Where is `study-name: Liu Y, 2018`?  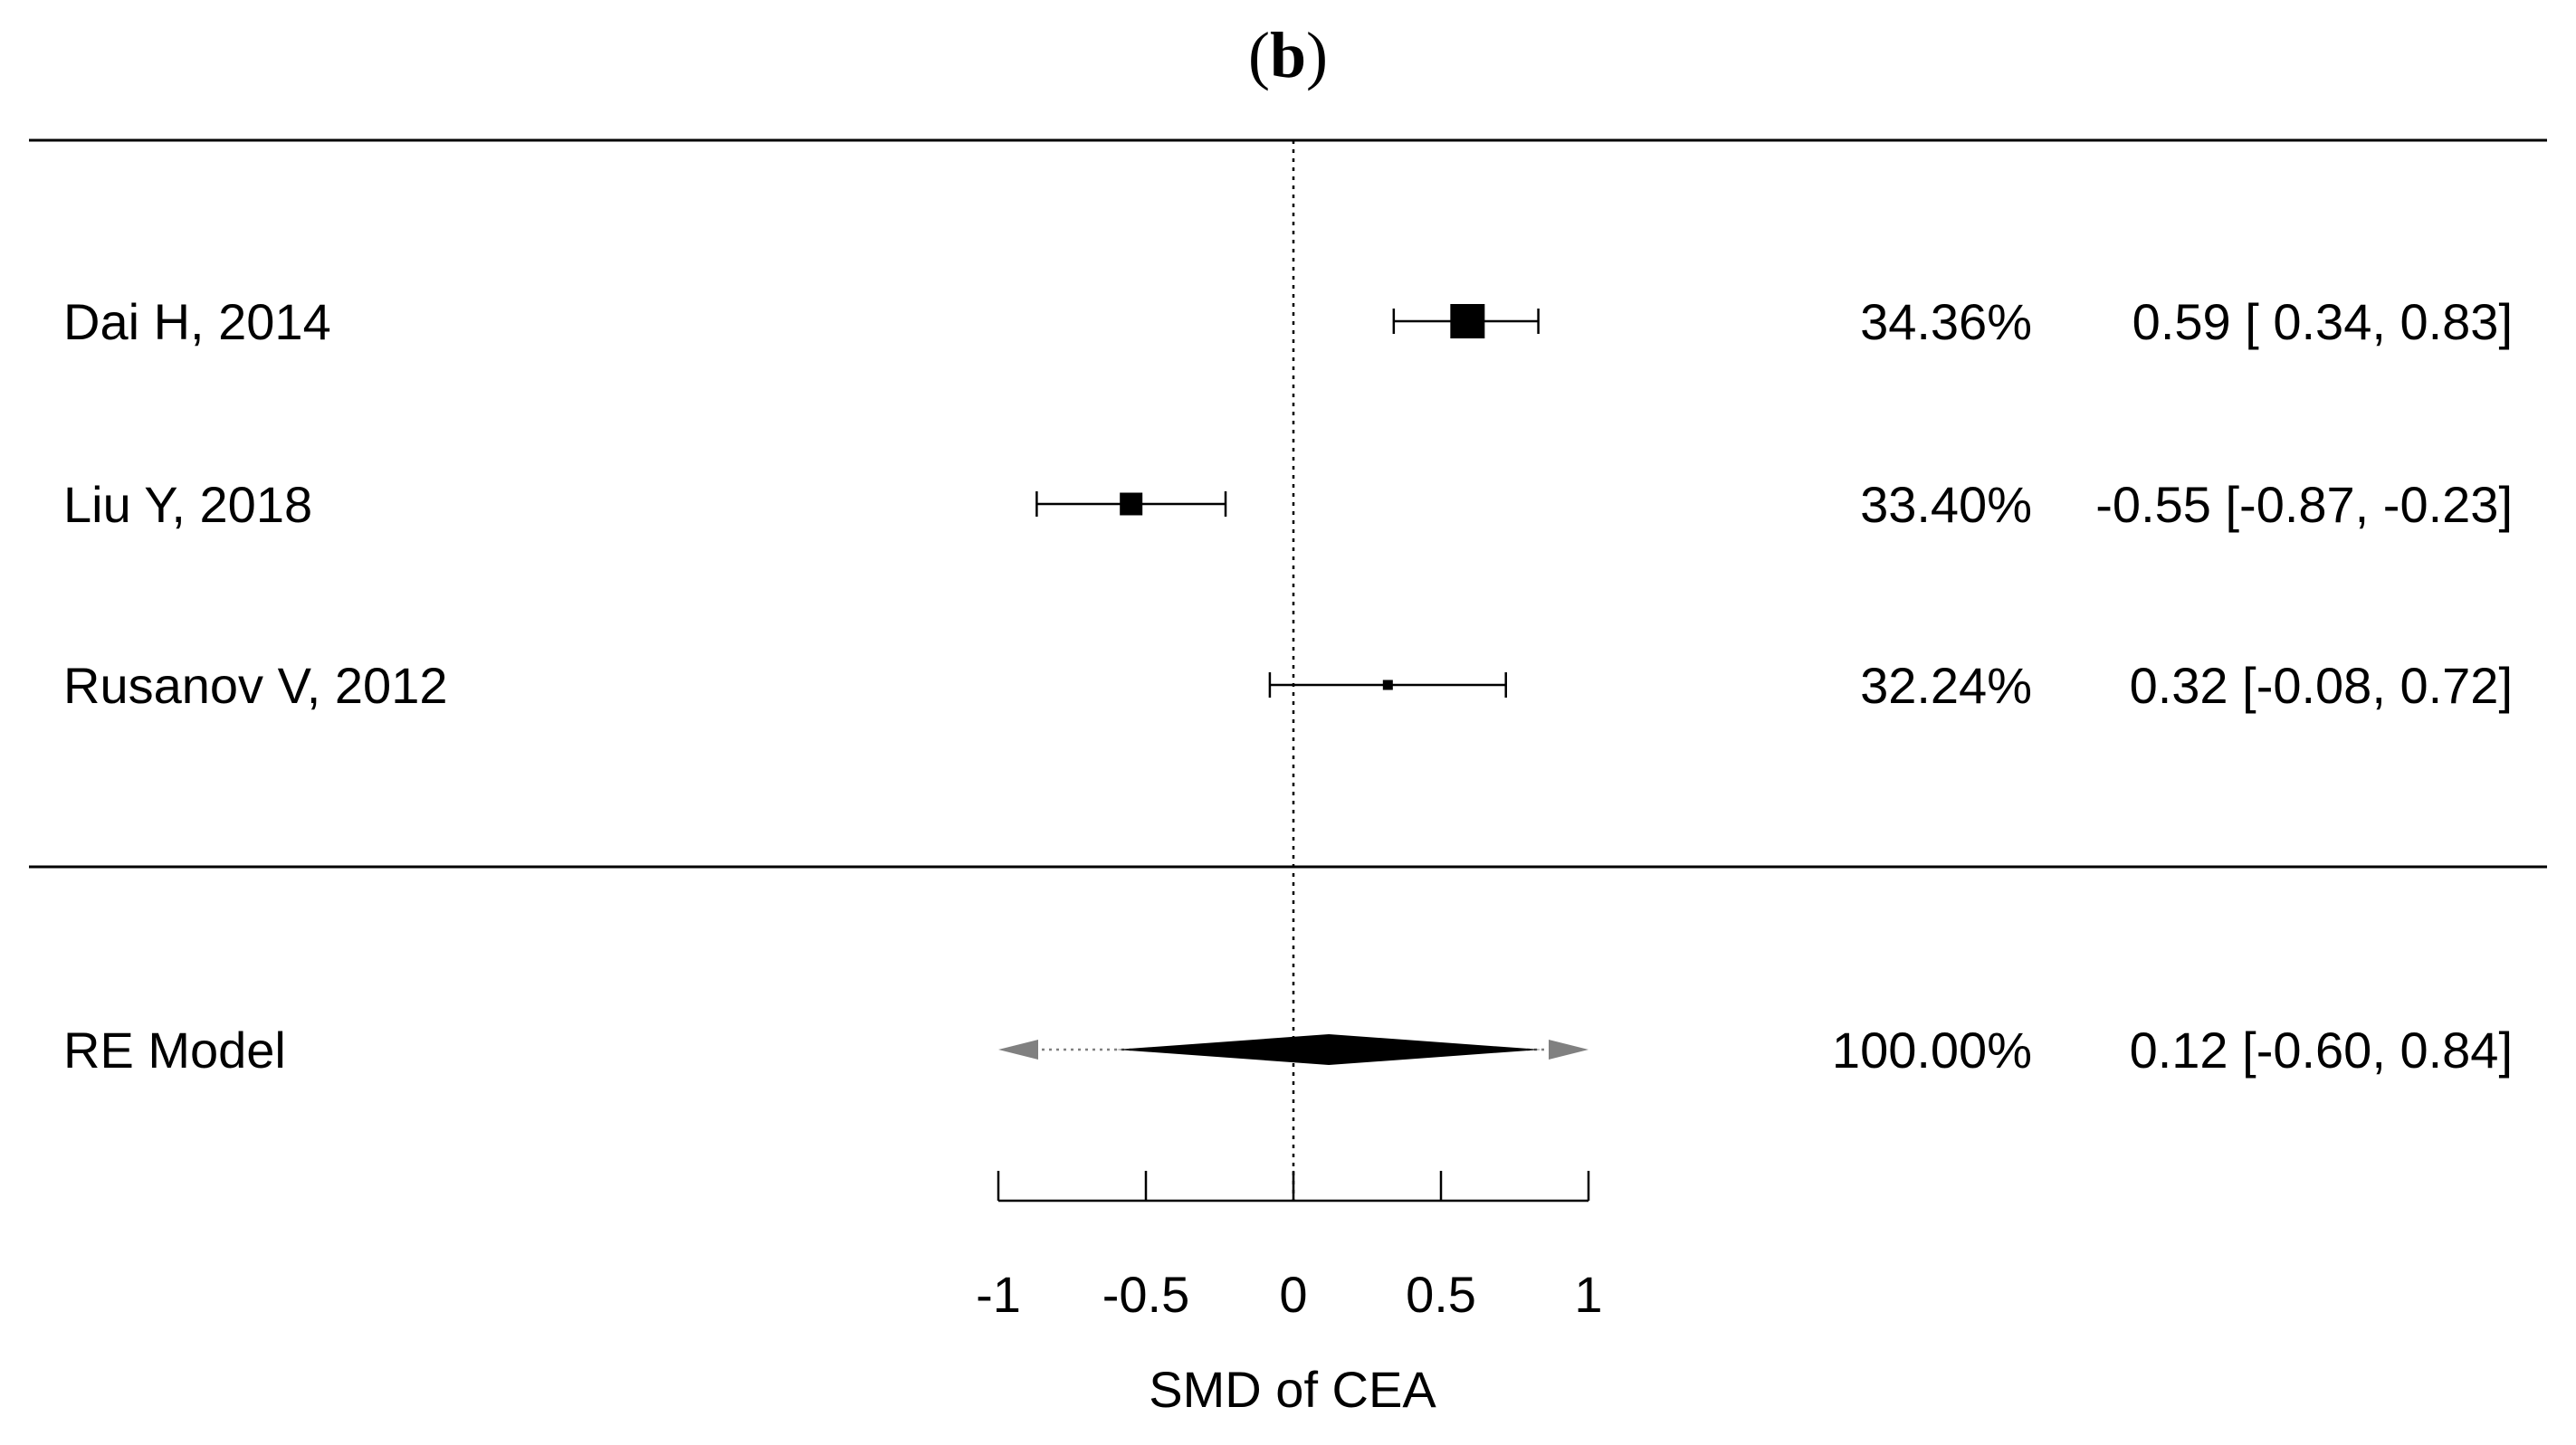
study-name: Liu Y, 2018 is located at coordinates (188, 505).